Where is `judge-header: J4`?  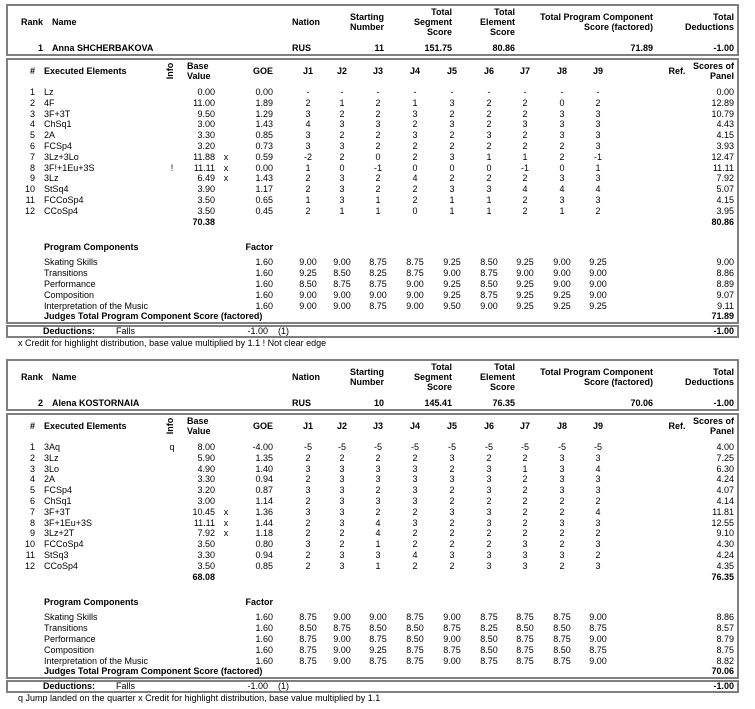 judge-header: J4 is located at coordinates (414, 71).